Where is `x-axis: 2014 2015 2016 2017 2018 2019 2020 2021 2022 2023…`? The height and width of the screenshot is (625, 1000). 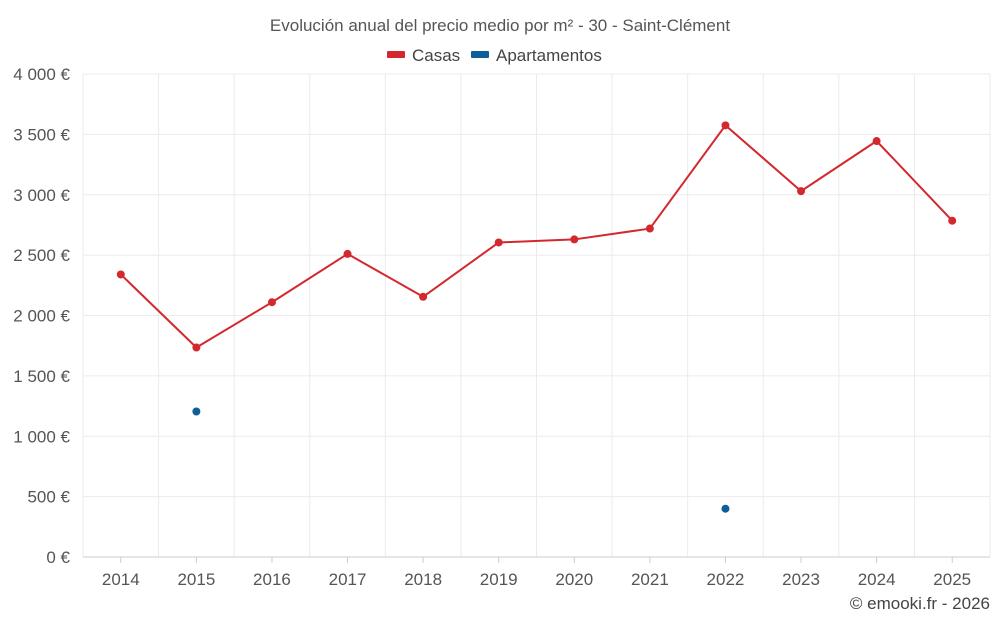 x-axis: 2014 2015 2016 2017 2018 2019 2020 2021 2022 2023… is located at coordinates (536, 572).